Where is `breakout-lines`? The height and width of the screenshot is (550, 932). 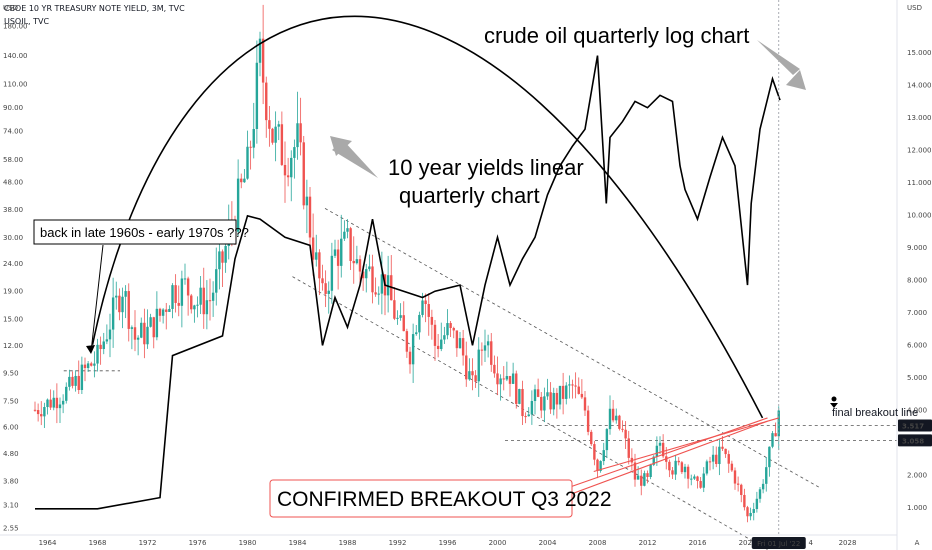 breakout-lines is located at coordinates (659, 462).